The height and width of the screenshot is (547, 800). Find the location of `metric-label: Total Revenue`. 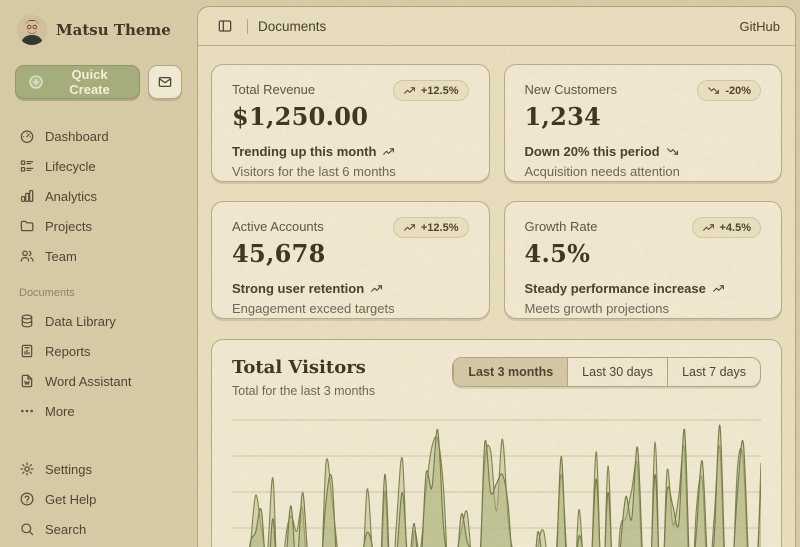

metric-label: Total Revenue is located at coordinates (274, 89).